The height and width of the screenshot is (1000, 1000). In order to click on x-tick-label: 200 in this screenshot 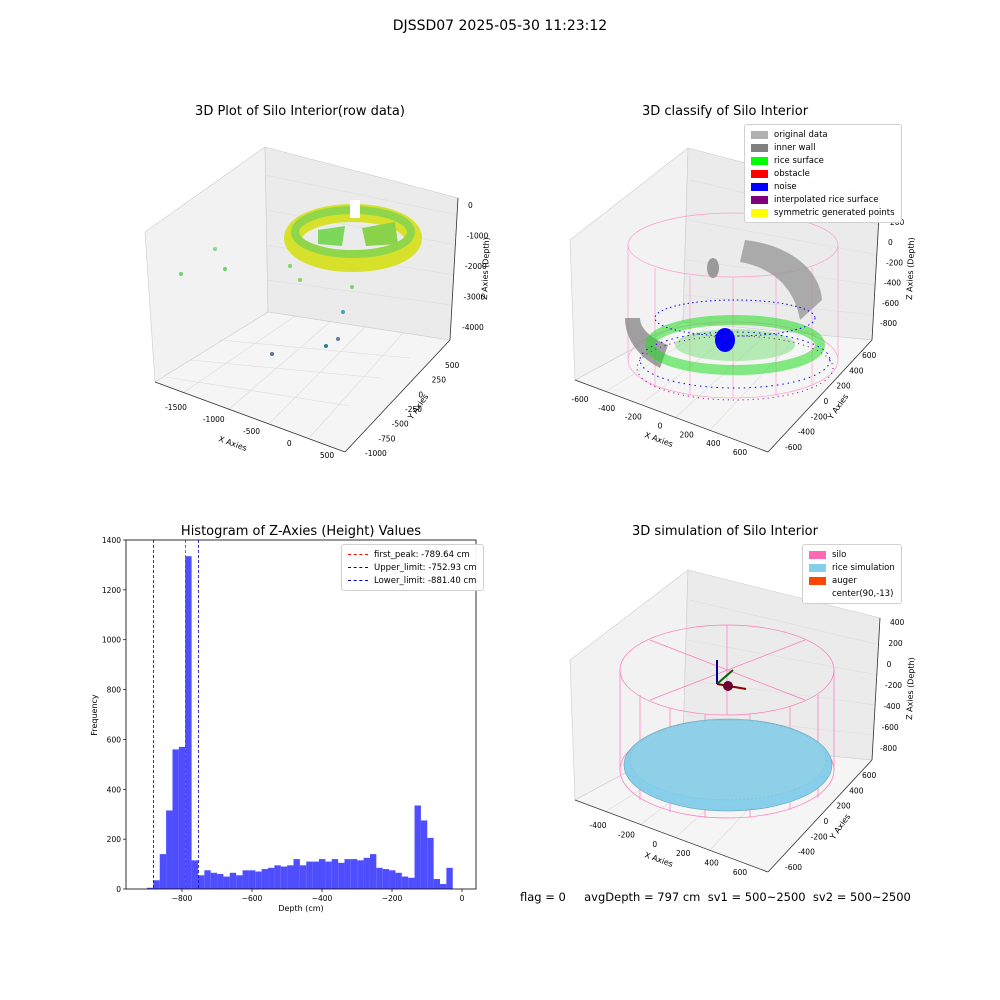, I will do `click(683, 853)`.